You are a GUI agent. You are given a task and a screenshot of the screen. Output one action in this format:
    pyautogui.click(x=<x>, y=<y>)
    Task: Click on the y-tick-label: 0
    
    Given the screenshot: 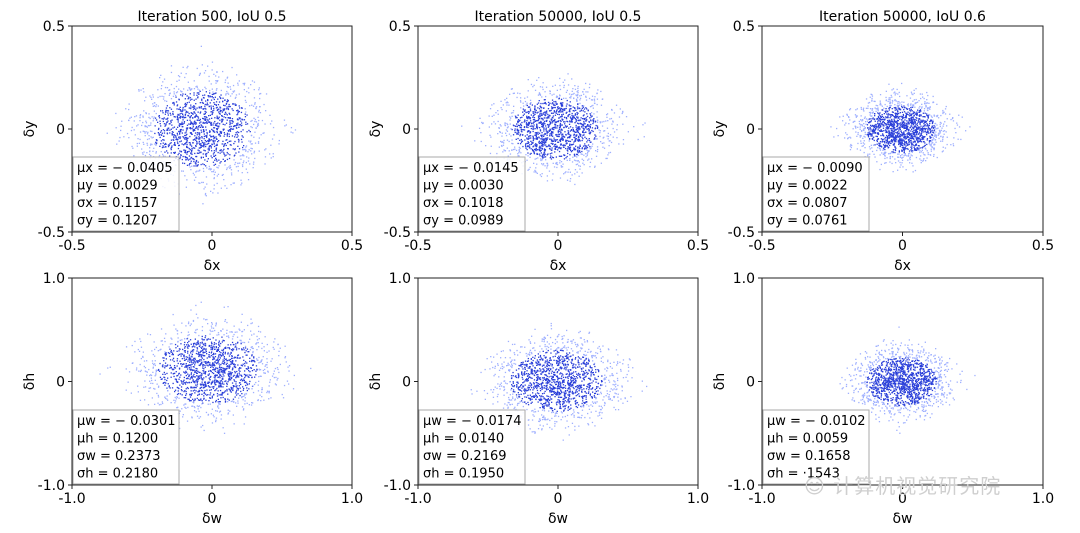 What is the action you would take?
    pyautogui.click(x=406, y=130)
    